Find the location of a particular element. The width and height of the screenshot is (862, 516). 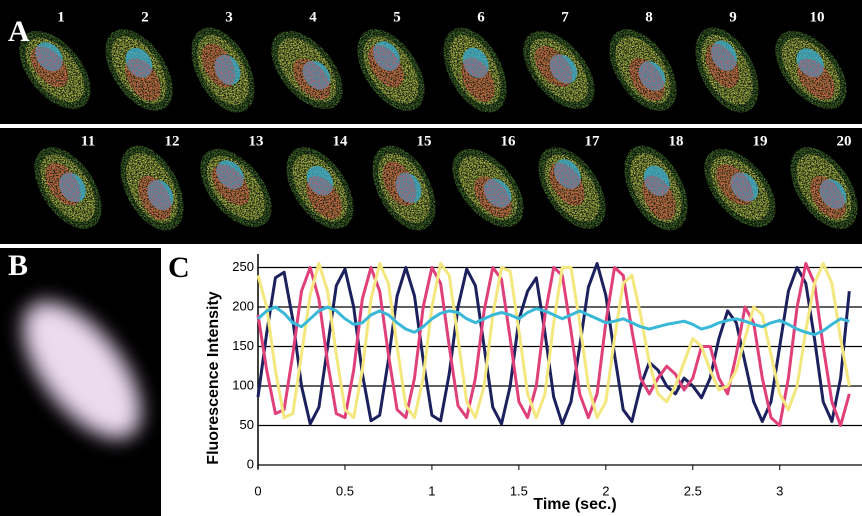

panel-c-label: C is located at coordinates (179, 267).